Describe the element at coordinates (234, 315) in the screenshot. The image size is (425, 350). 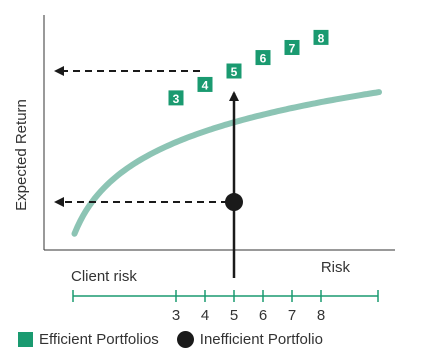
I see `risk-scale-tick-label-5: 5` at that location.